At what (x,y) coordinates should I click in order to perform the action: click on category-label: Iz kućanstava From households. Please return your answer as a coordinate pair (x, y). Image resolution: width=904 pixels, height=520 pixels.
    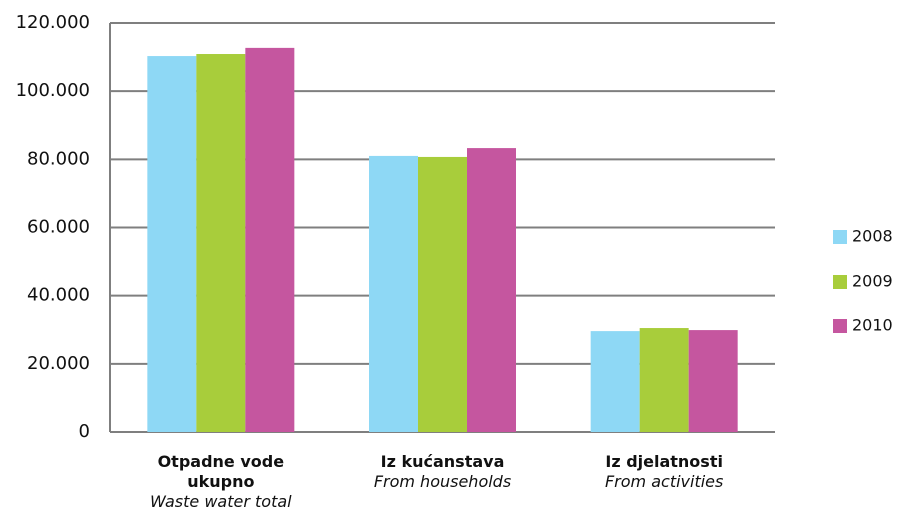
    Looking at the image, I should click on (443, 472).